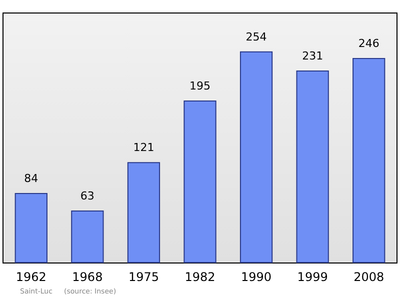 Image resolution: width=400 pixels, height=299 pixels. What do you see at coordinates (256, 277) in the screenshot?
I see `x-tick-label: 1990` at bounding box center [256, 277].